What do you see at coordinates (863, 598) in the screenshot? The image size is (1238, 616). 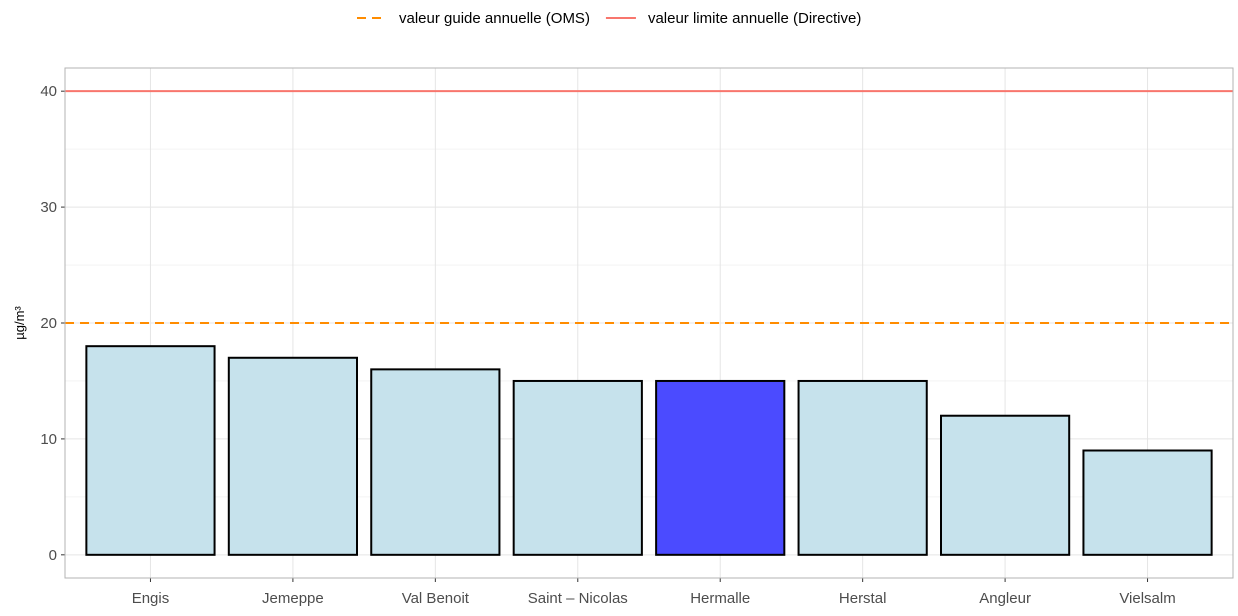 I see `x-tick-label: Herstal` at bounding box center [863, 598].